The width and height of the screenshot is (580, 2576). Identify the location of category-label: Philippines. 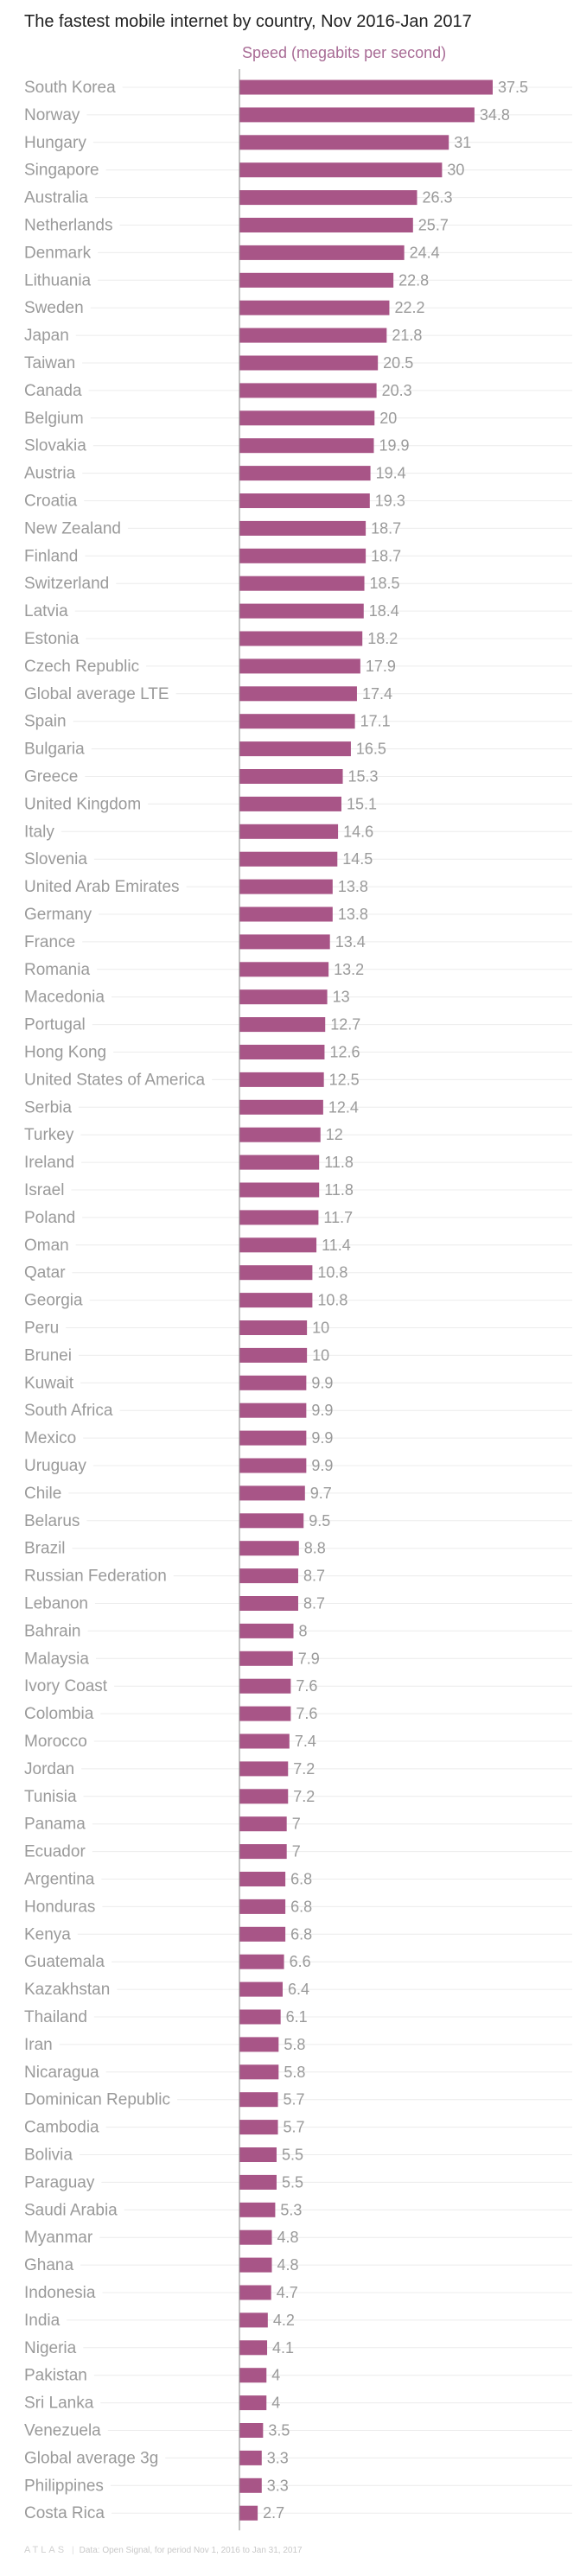
(64, 2486).